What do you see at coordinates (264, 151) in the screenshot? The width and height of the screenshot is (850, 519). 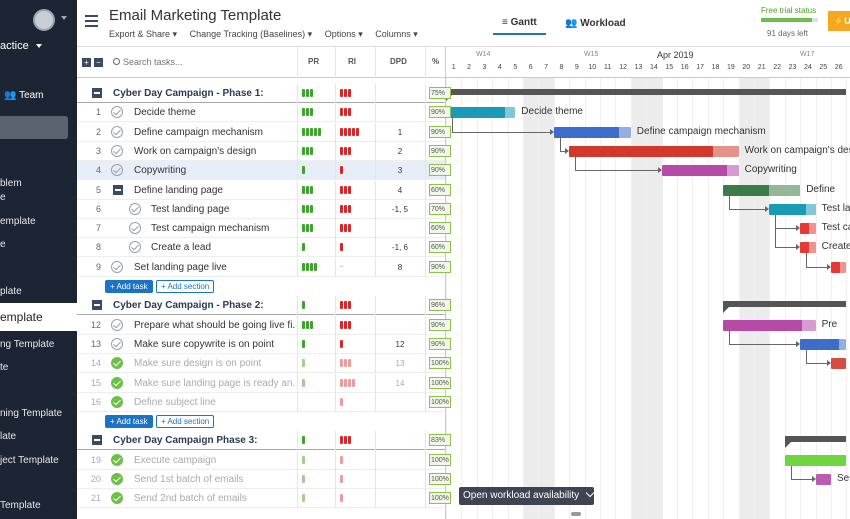 I see `table-row: 3 Work on campaign's design 2 90%` at bounding box center [264, 151].